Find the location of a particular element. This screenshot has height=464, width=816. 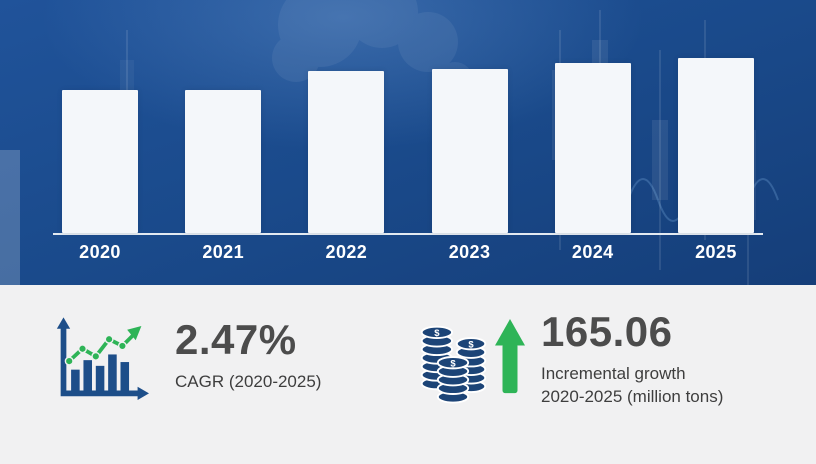

growth-label-line2: 2020-2025 (million tons) is located at coordinates (632, 396).